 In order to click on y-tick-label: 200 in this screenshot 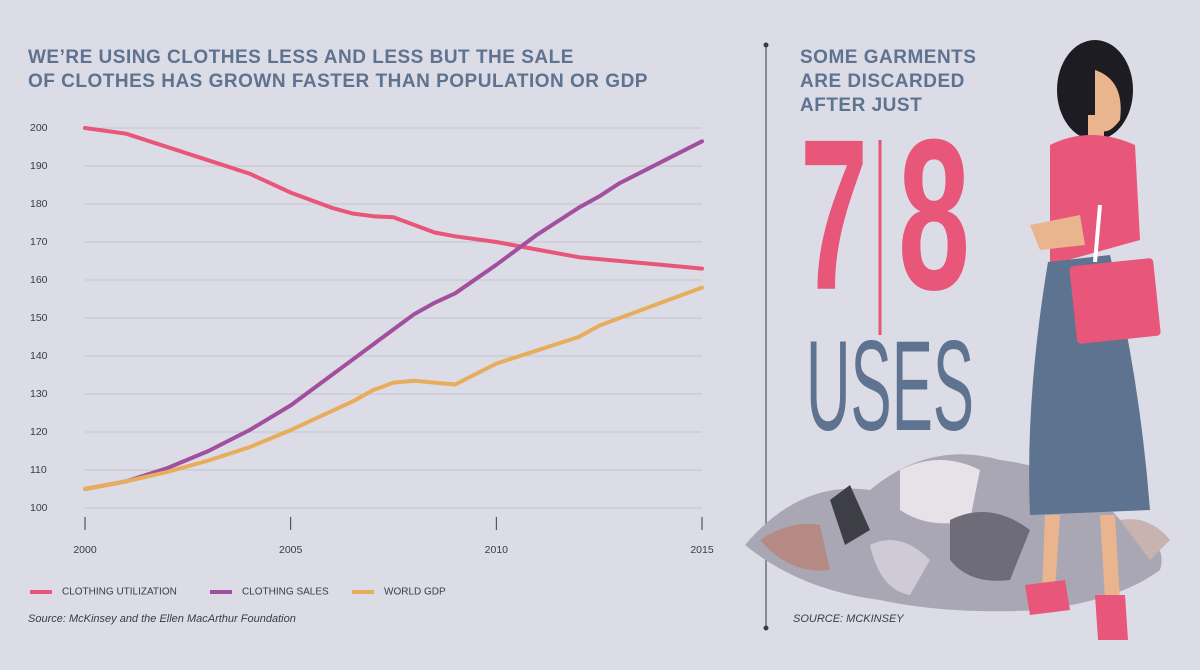, I will do `click(39, 128)`.